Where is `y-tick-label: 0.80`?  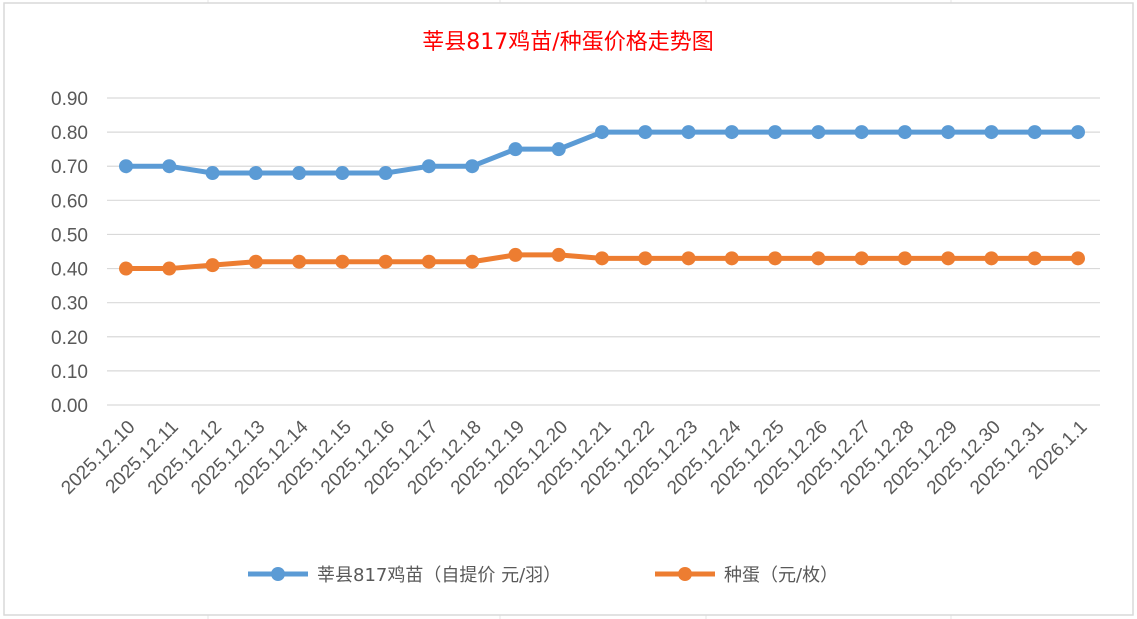 y-tick-label: 0.80 is located at coordinates (69, 133).